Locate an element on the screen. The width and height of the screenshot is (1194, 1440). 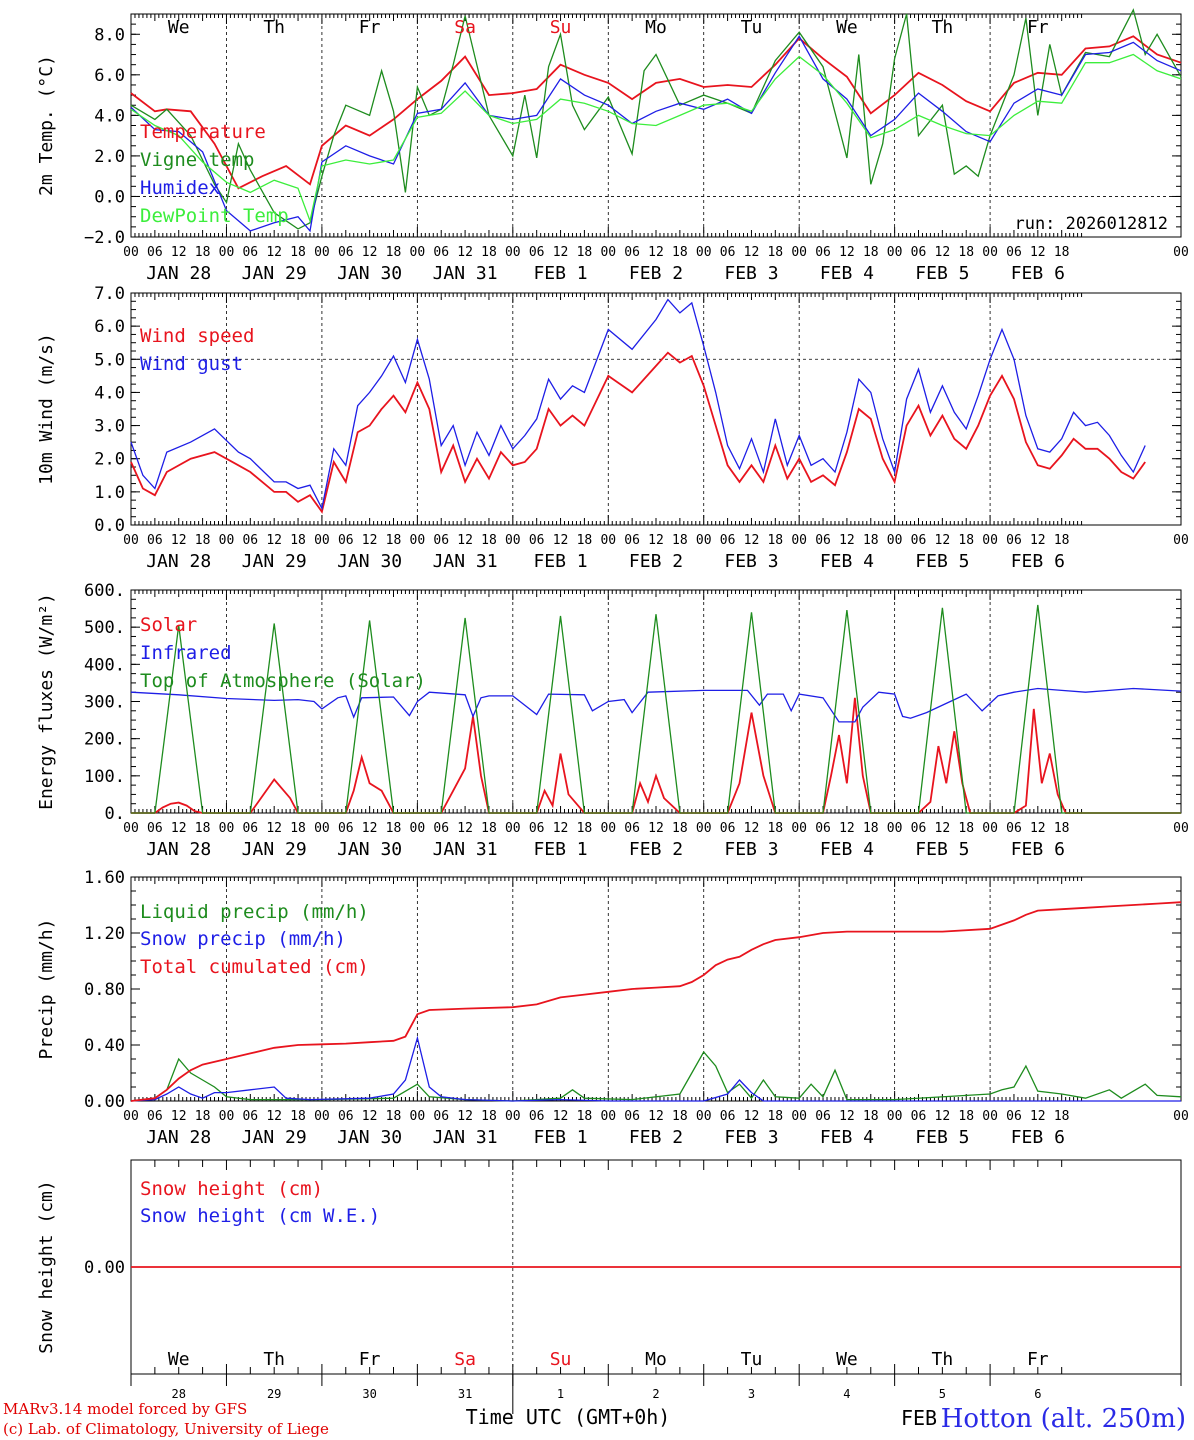
day-of-week-label: Fr is located at coordinates (370, 1359).